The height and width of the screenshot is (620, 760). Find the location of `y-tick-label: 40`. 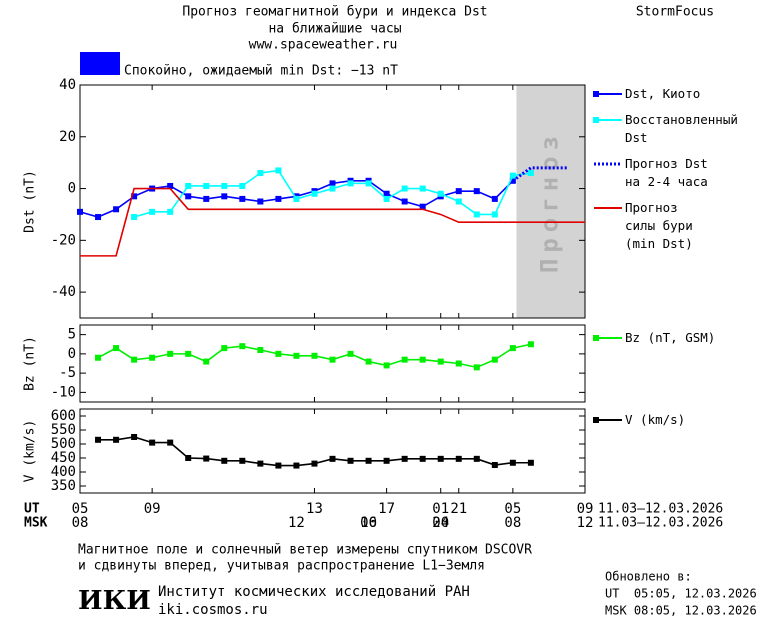

y-tick-label: 40 is located at coordinates (67, 85).